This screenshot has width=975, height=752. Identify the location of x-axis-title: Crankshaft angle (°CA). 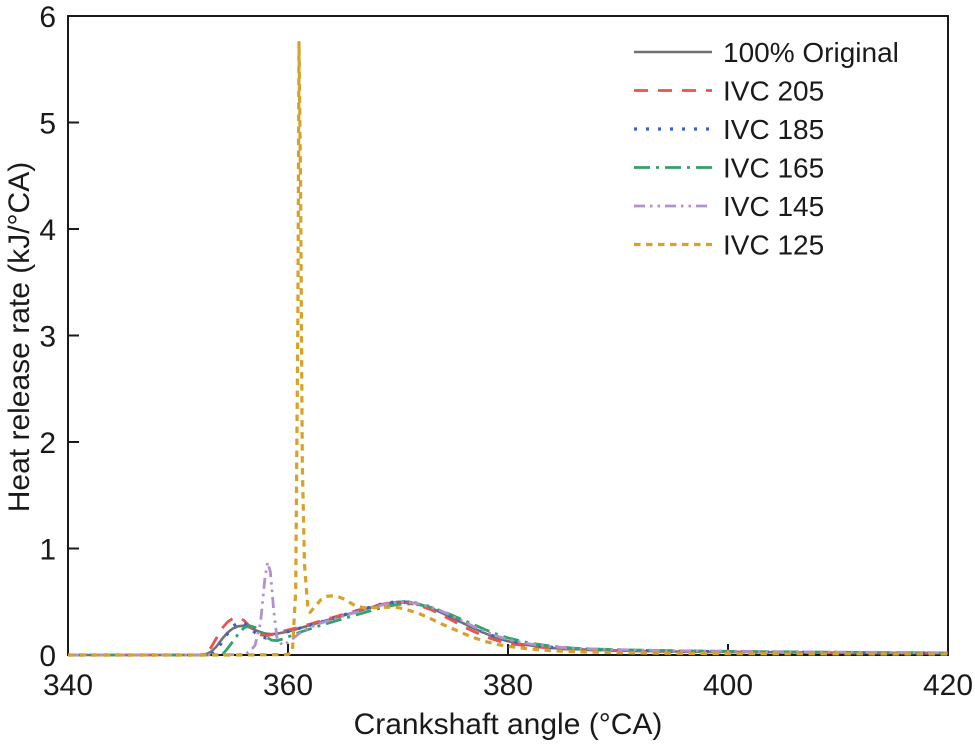
(508, 724).